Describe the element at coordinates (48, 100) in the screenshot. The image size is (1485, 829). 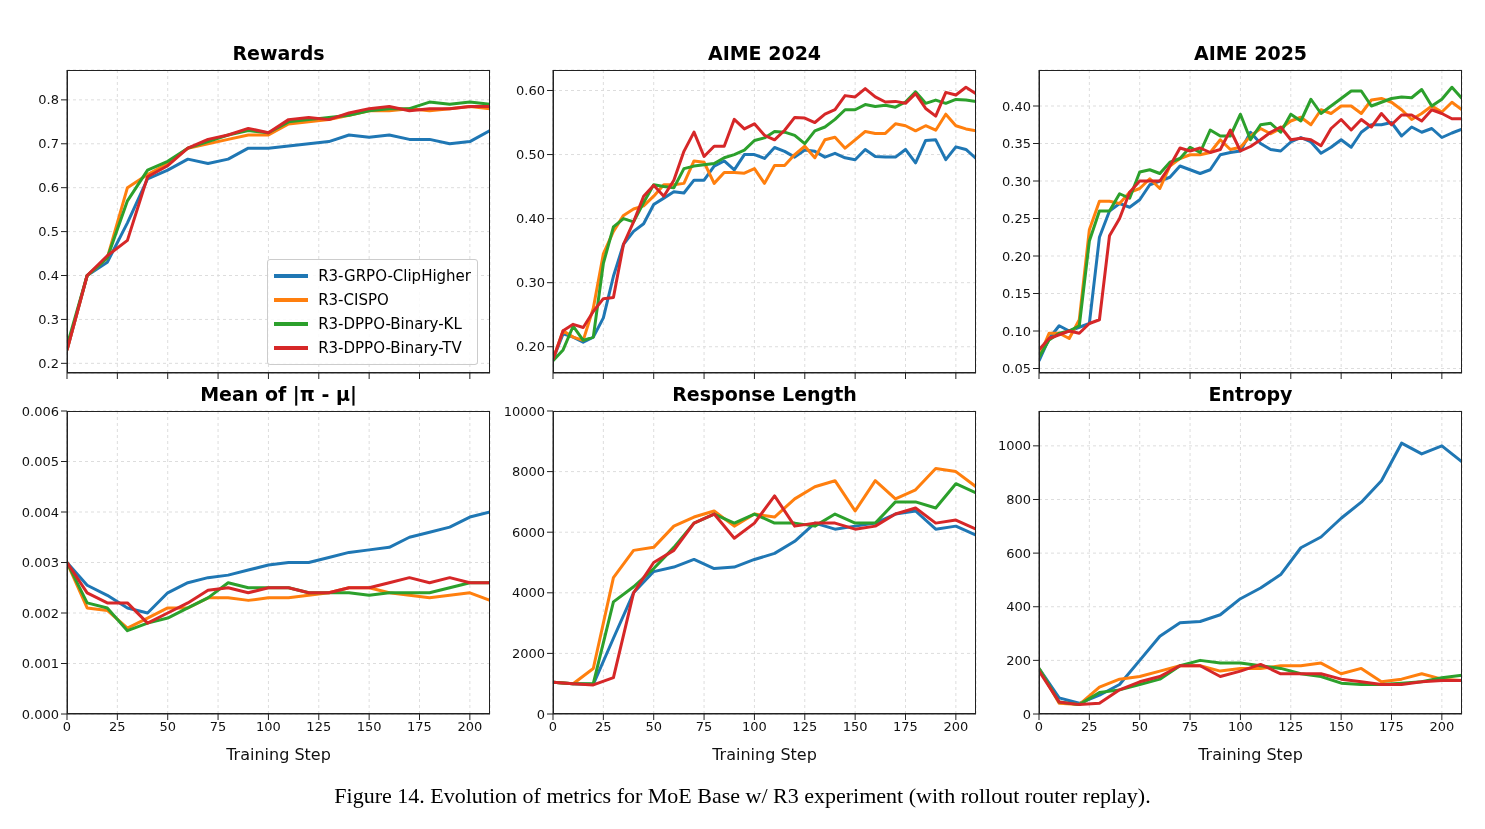
I see `y-tick-label: 0.8` at that location.